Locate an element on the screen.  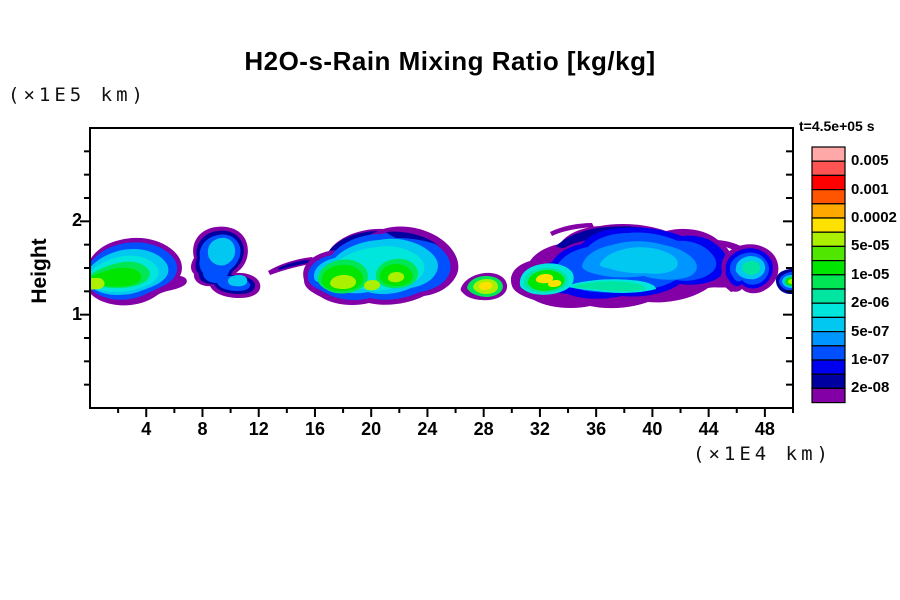
colorbar-label: 1e-05 is located at coordinates (870, 274).